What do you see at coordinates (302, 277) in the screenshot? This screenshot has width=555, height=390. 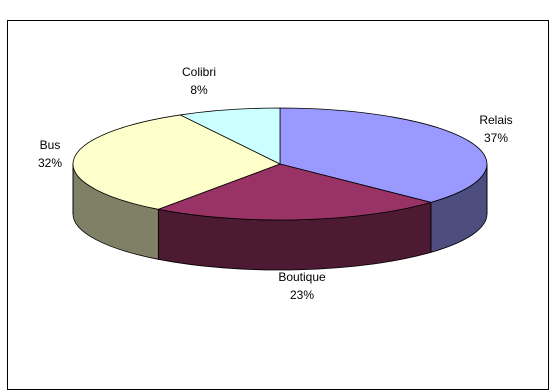 I see `slice-label-boutique: Boutique` at bounding box center [302, 277].